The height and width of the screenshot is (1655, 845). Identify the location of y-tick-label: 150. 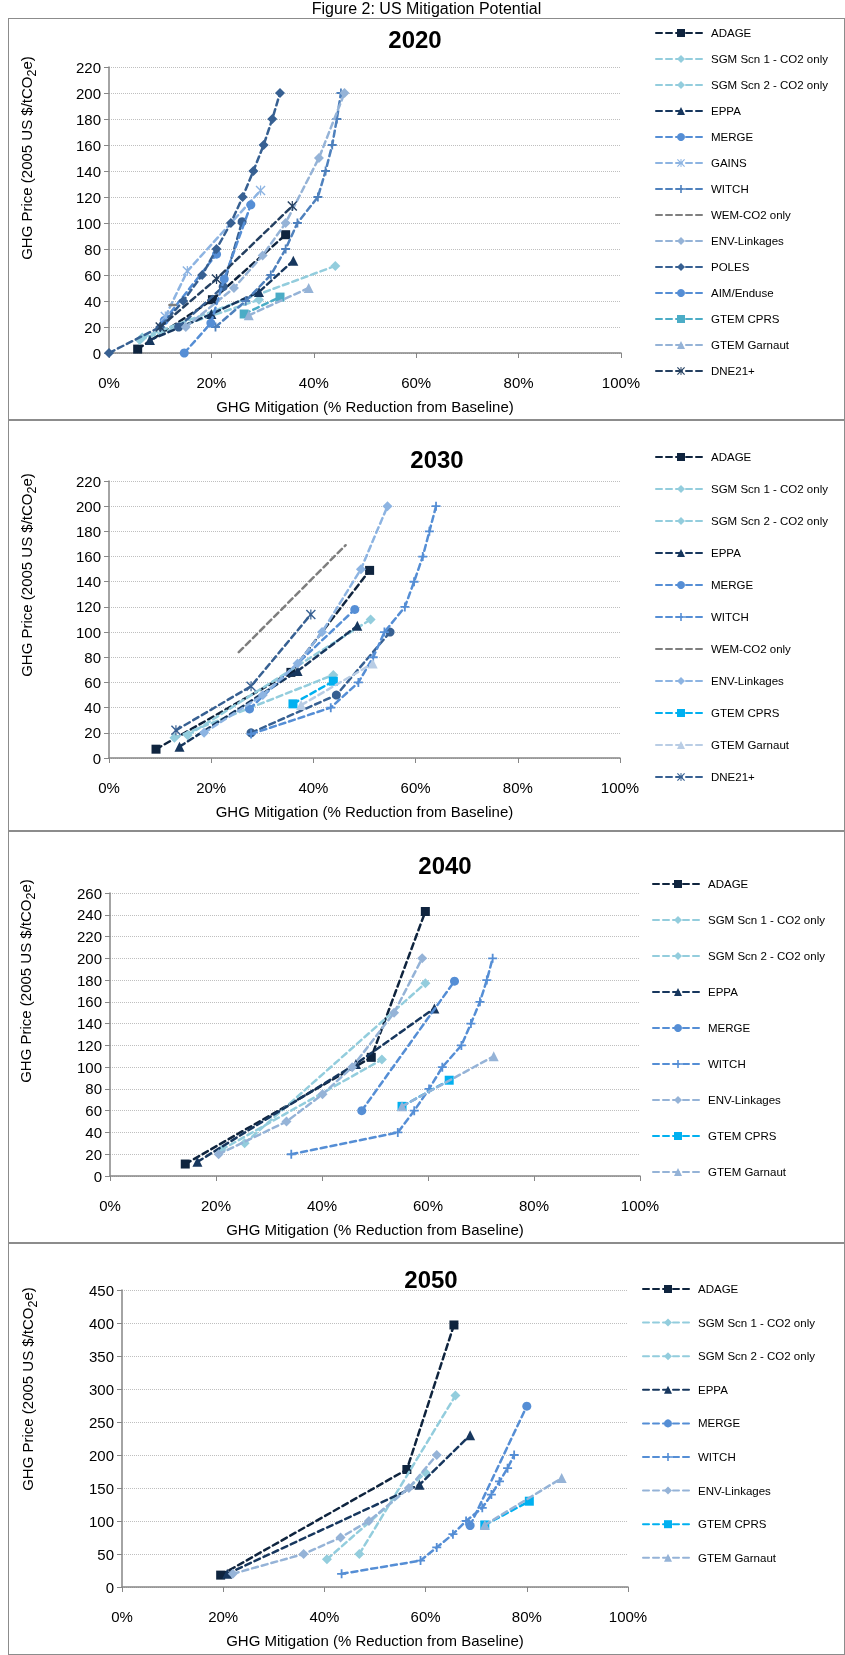
(101, 1488).